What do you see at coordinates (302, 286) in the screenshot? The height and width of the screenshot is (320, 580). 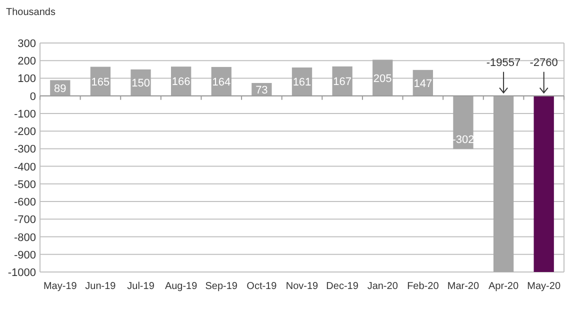 I see `x-tick-label: Nov-19` at bounding box center [302, 286].